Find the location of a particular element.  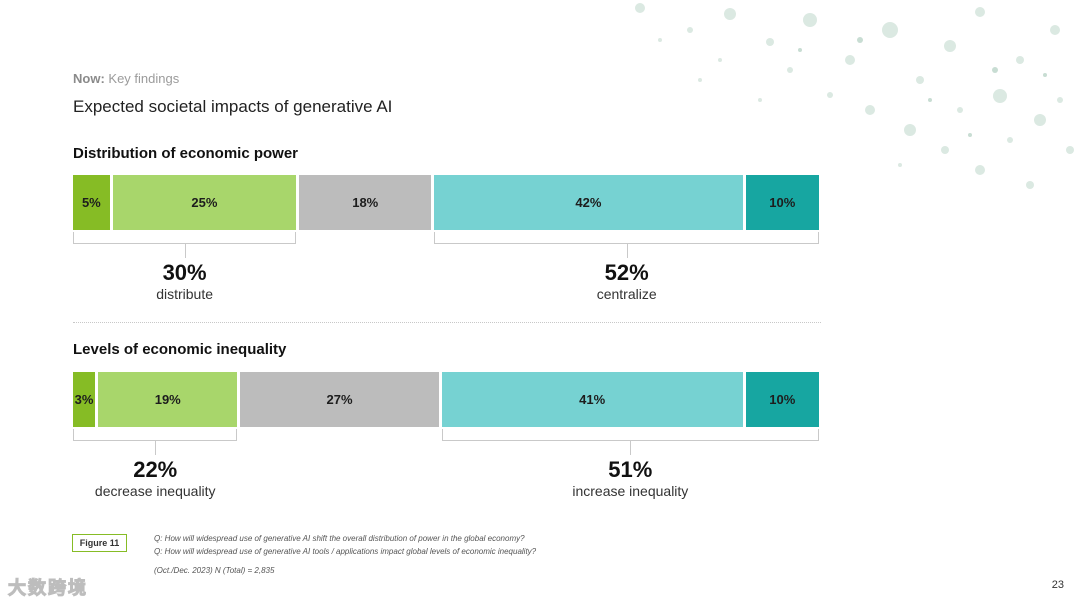

group-total-value: 22% is located at coordinates (155, 469).